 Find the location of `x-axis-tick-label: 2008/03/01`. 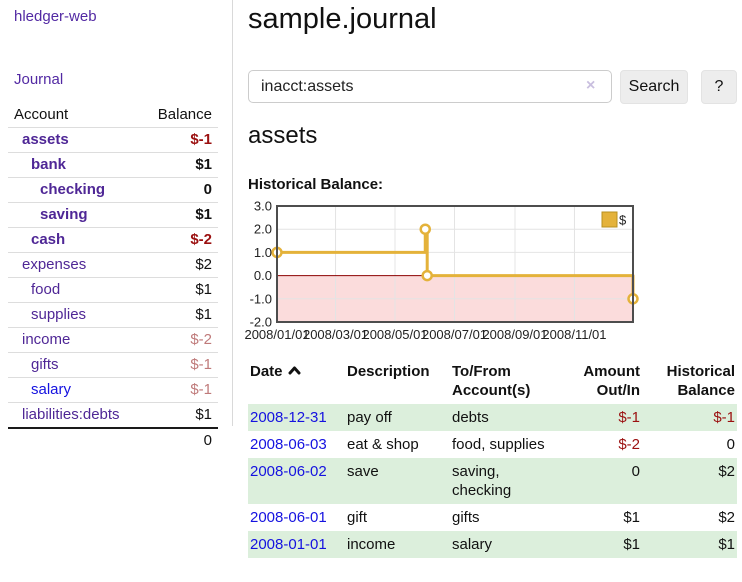

x-axis-tick-label: 2008/03/01 is located at coordinates (335, 334).